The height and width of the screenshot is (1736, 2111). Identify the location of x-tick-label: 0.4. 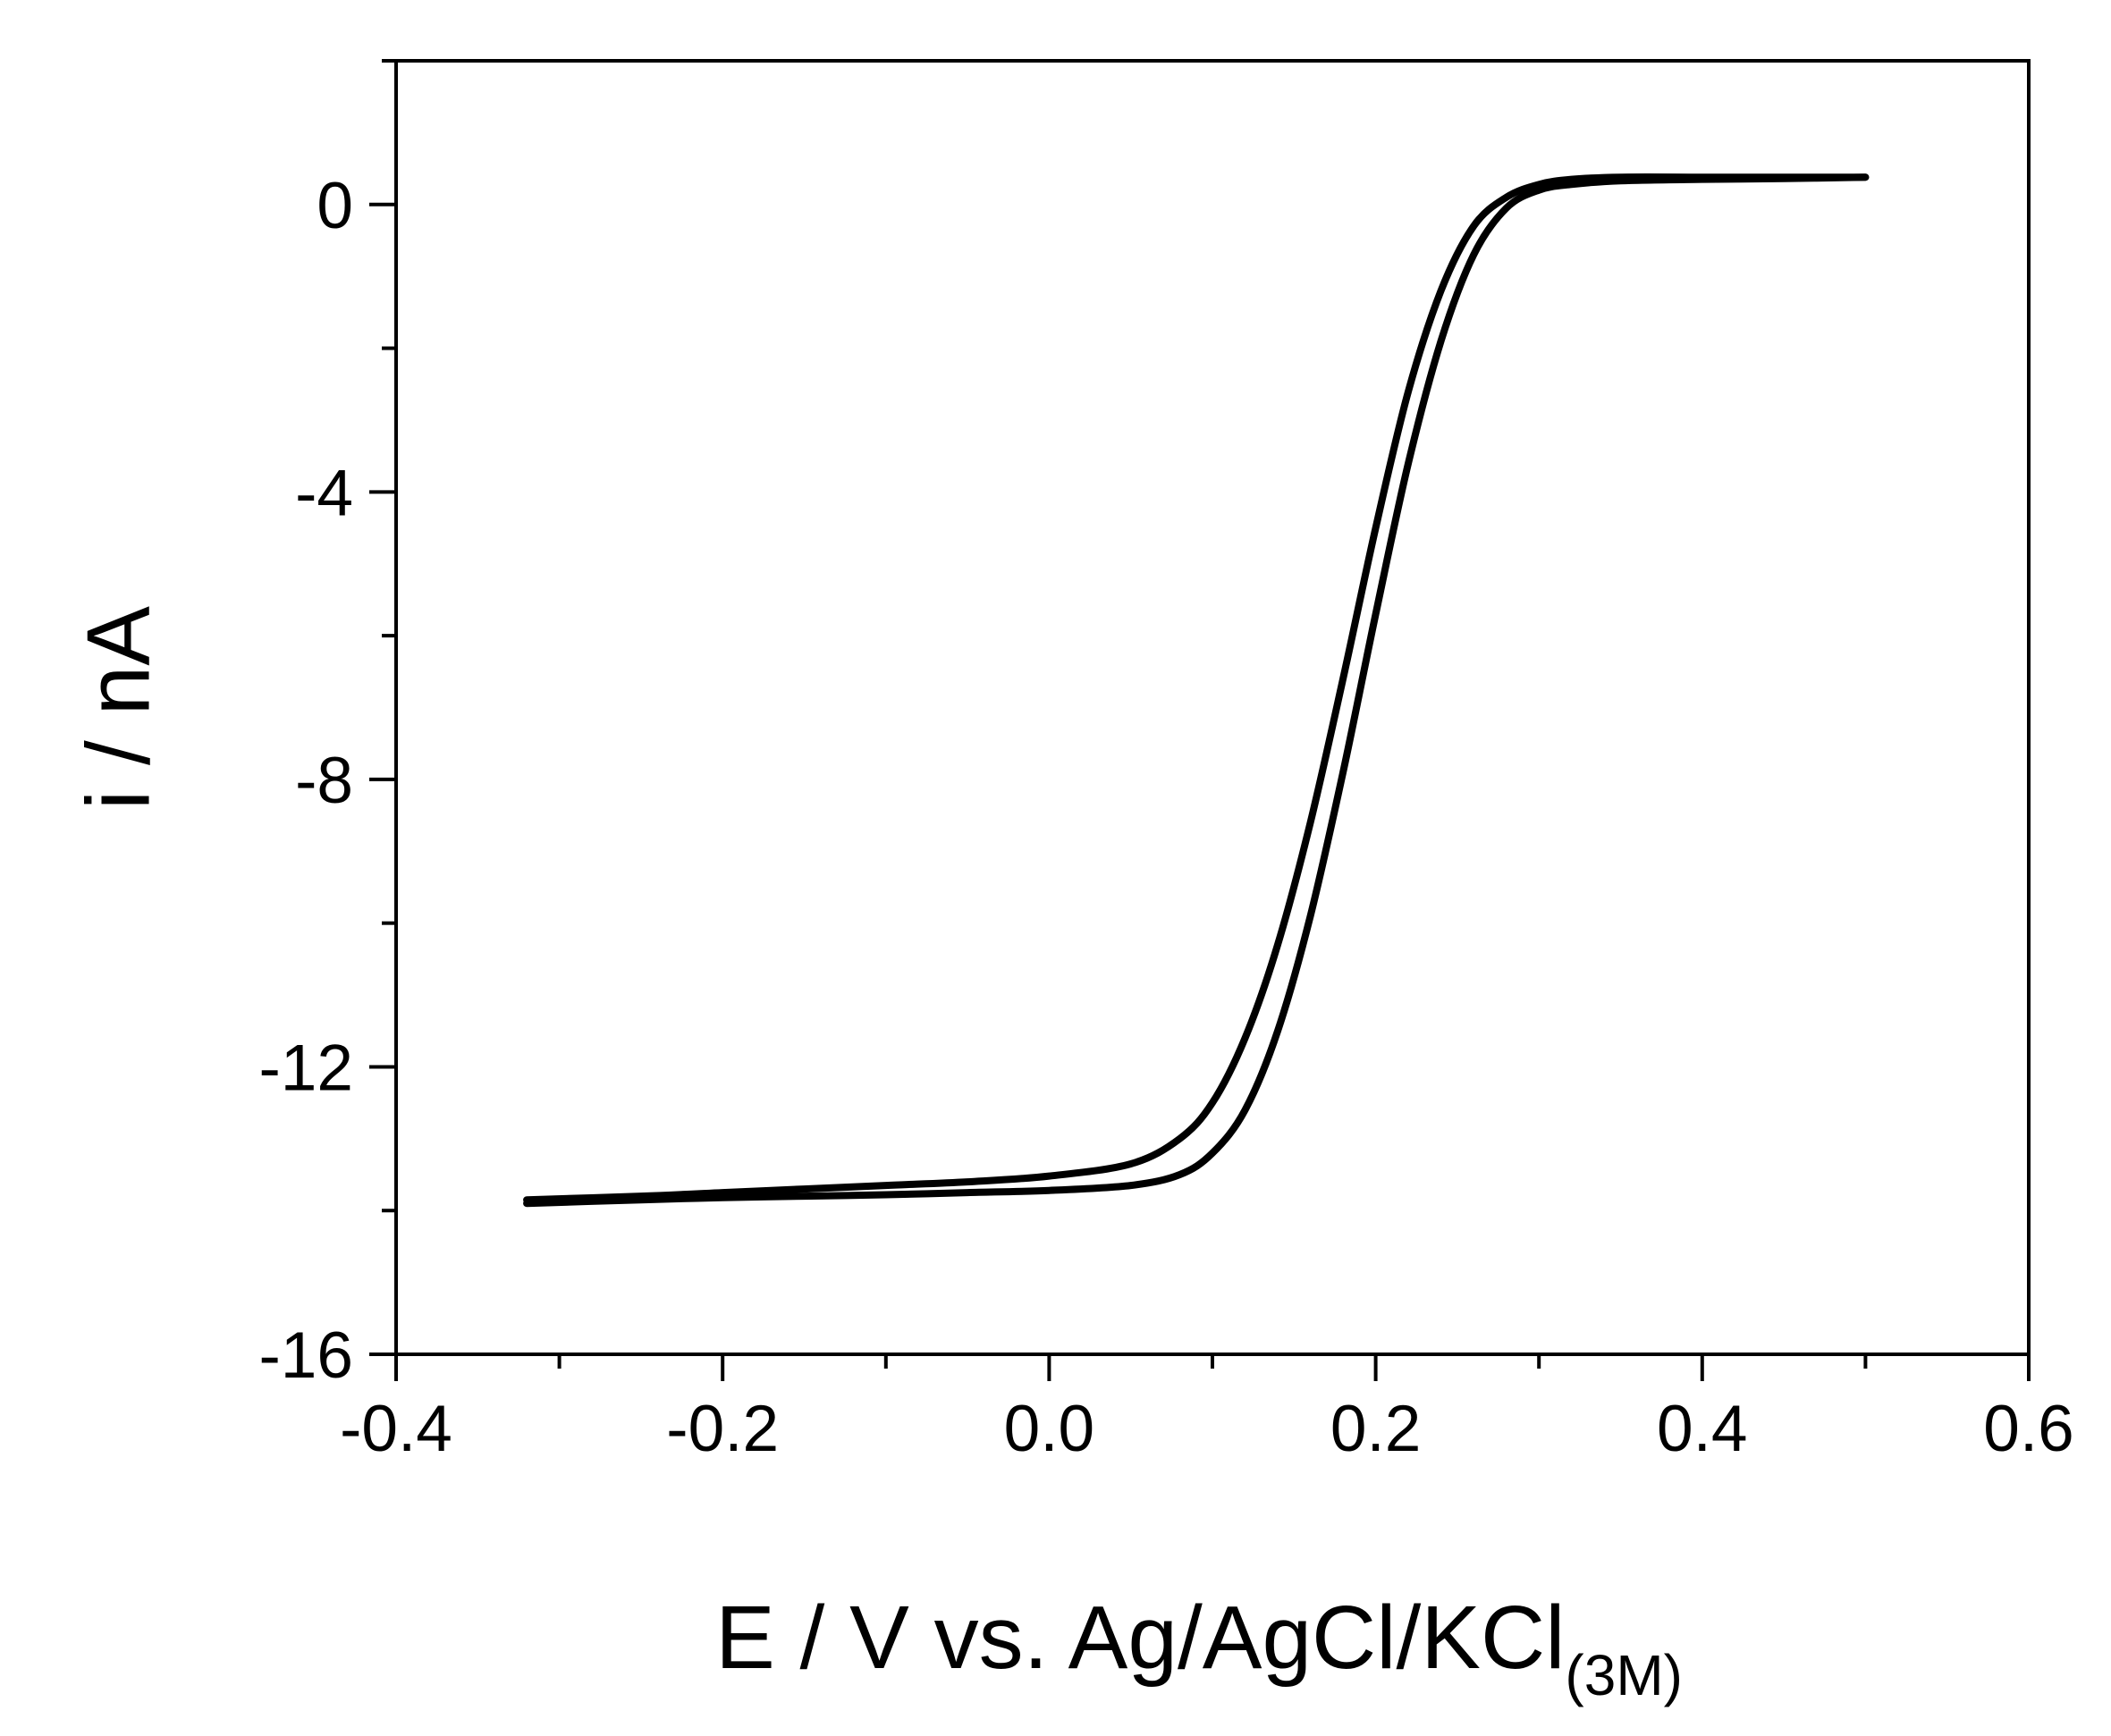
(1702, 1429).